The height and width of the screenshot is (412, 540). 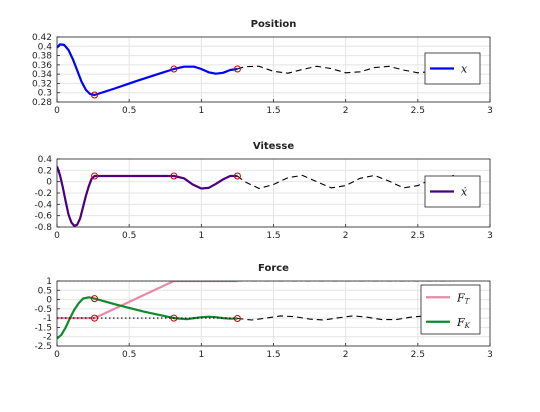 I want to click on y-tick-label: -1, so click(x=47, y=319).